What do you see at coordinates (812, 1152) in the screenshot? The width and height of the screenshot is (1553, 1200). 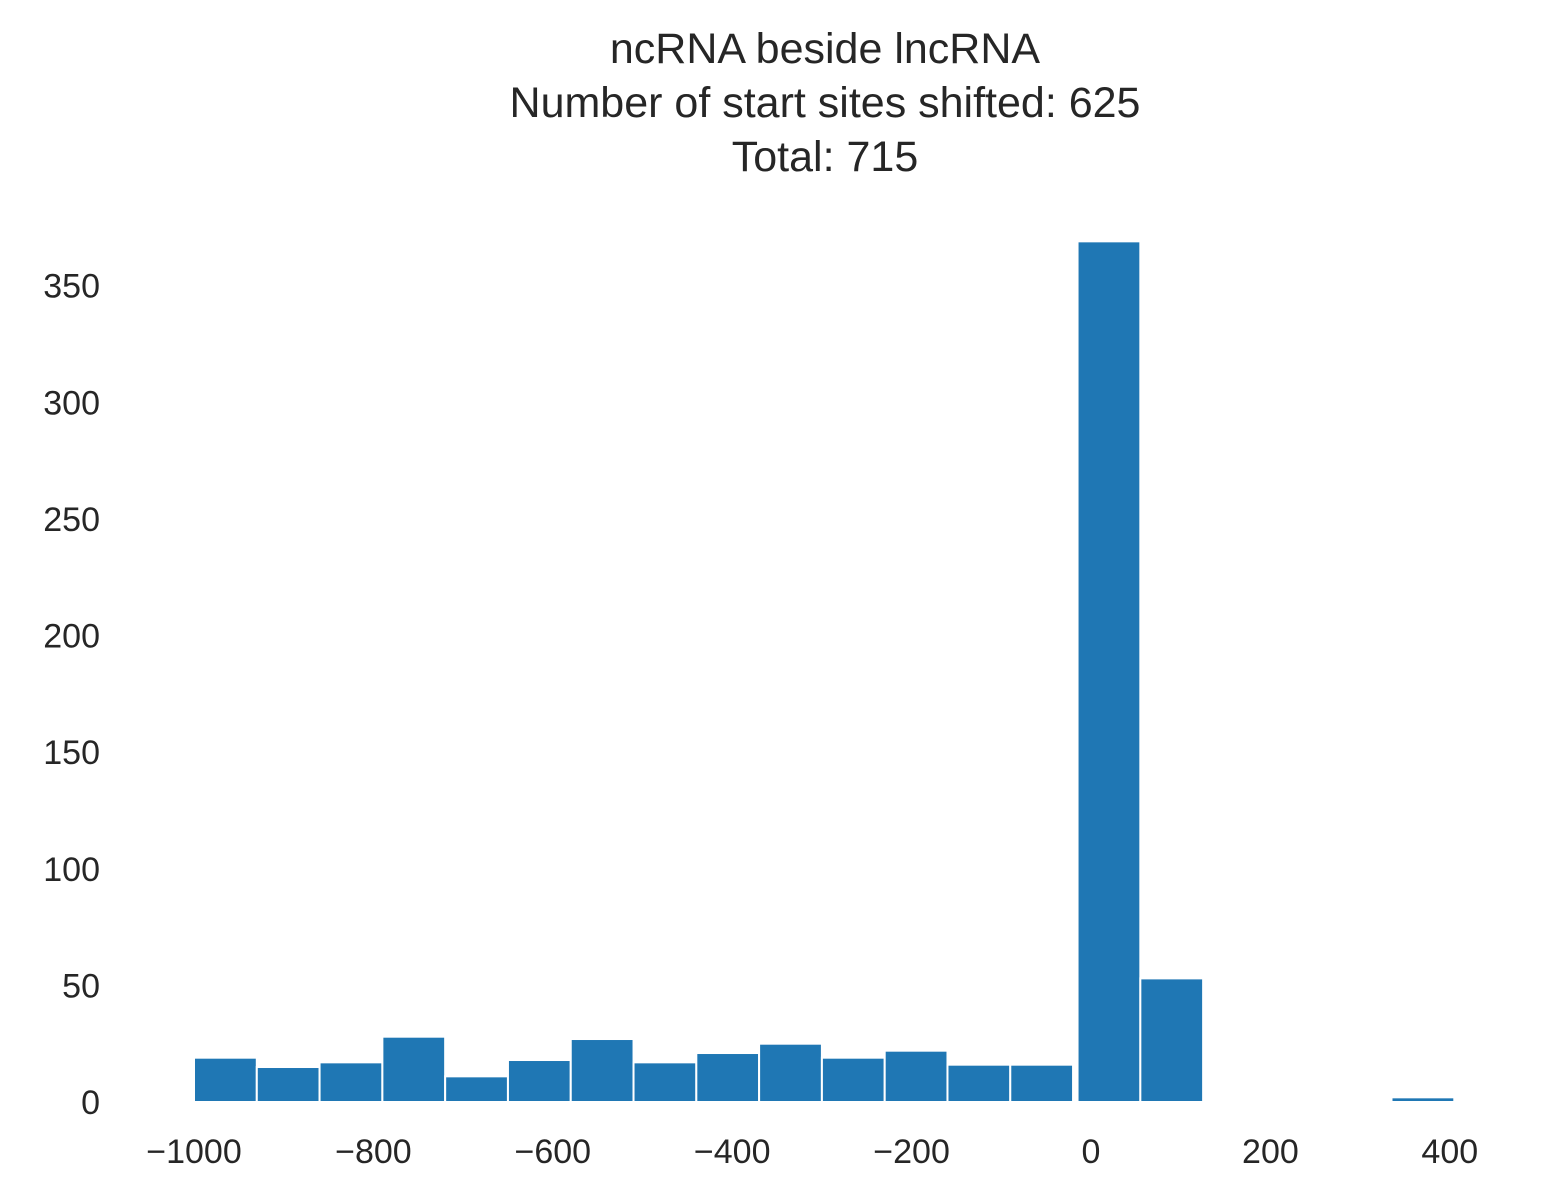 I see `x-axis-ticks: −1000 −800 −600 −400 −200 0 200 400` at bounding box center [812, 1152].